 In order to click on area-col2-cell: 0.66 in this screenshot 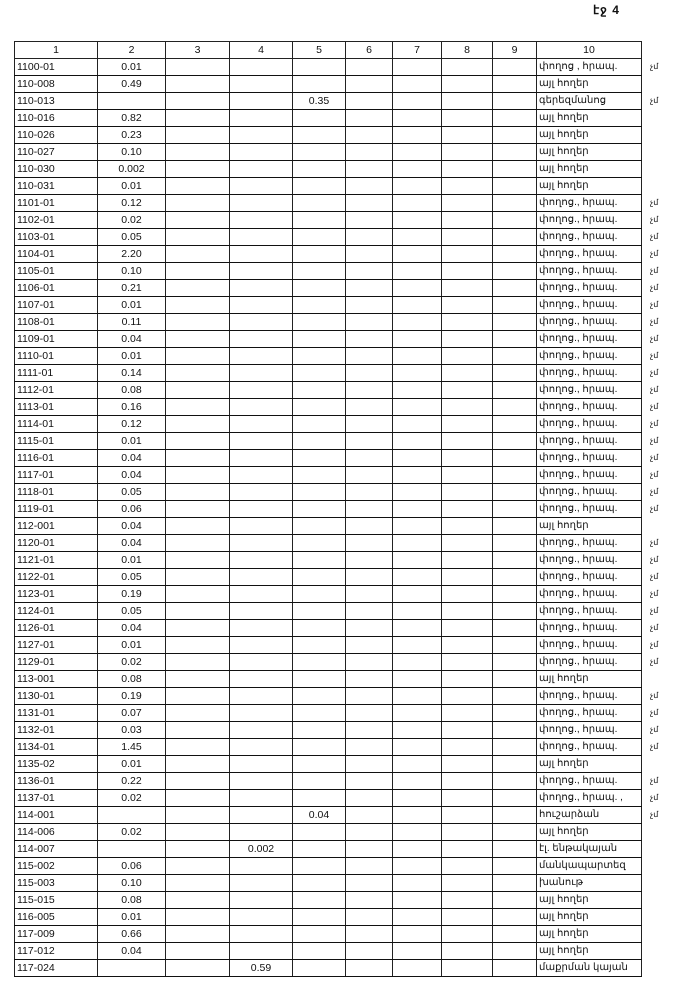, I will do `click(131, 934)`.